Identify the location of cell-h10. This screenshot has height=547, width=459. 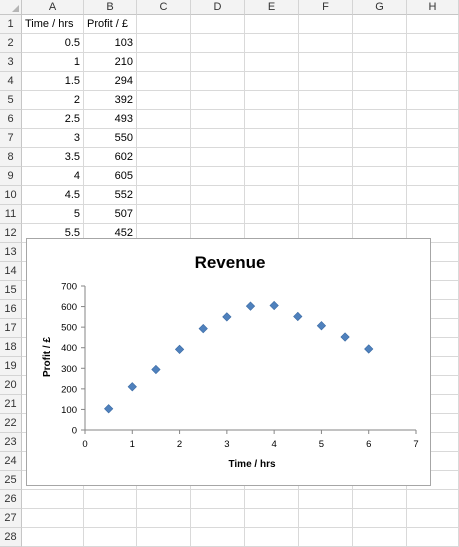
(433, 195).